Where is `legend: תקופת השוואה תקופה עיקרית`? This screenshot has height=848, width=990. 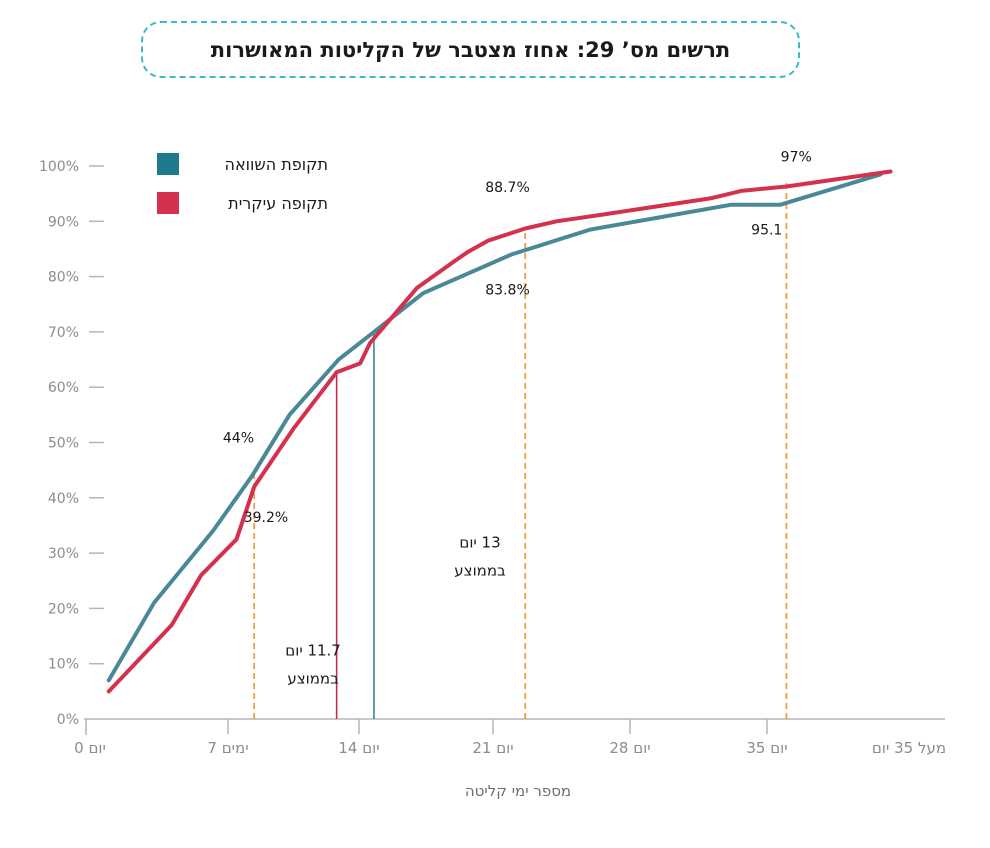
legend: תקופת השוואה תקופה עיקרית is located at coordinates (242, 183).